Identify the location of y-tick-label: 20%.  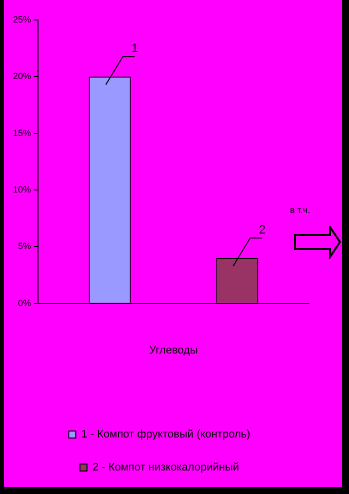
(22, 76).